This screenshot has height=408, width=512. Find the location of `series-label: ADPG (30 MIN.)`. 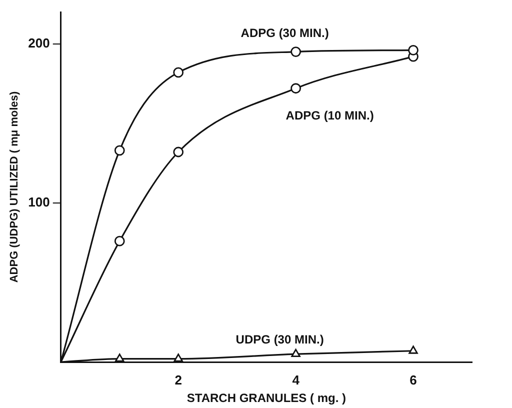

series-label: ADPG (30 MIN.) is located at coordinates (284, 33).